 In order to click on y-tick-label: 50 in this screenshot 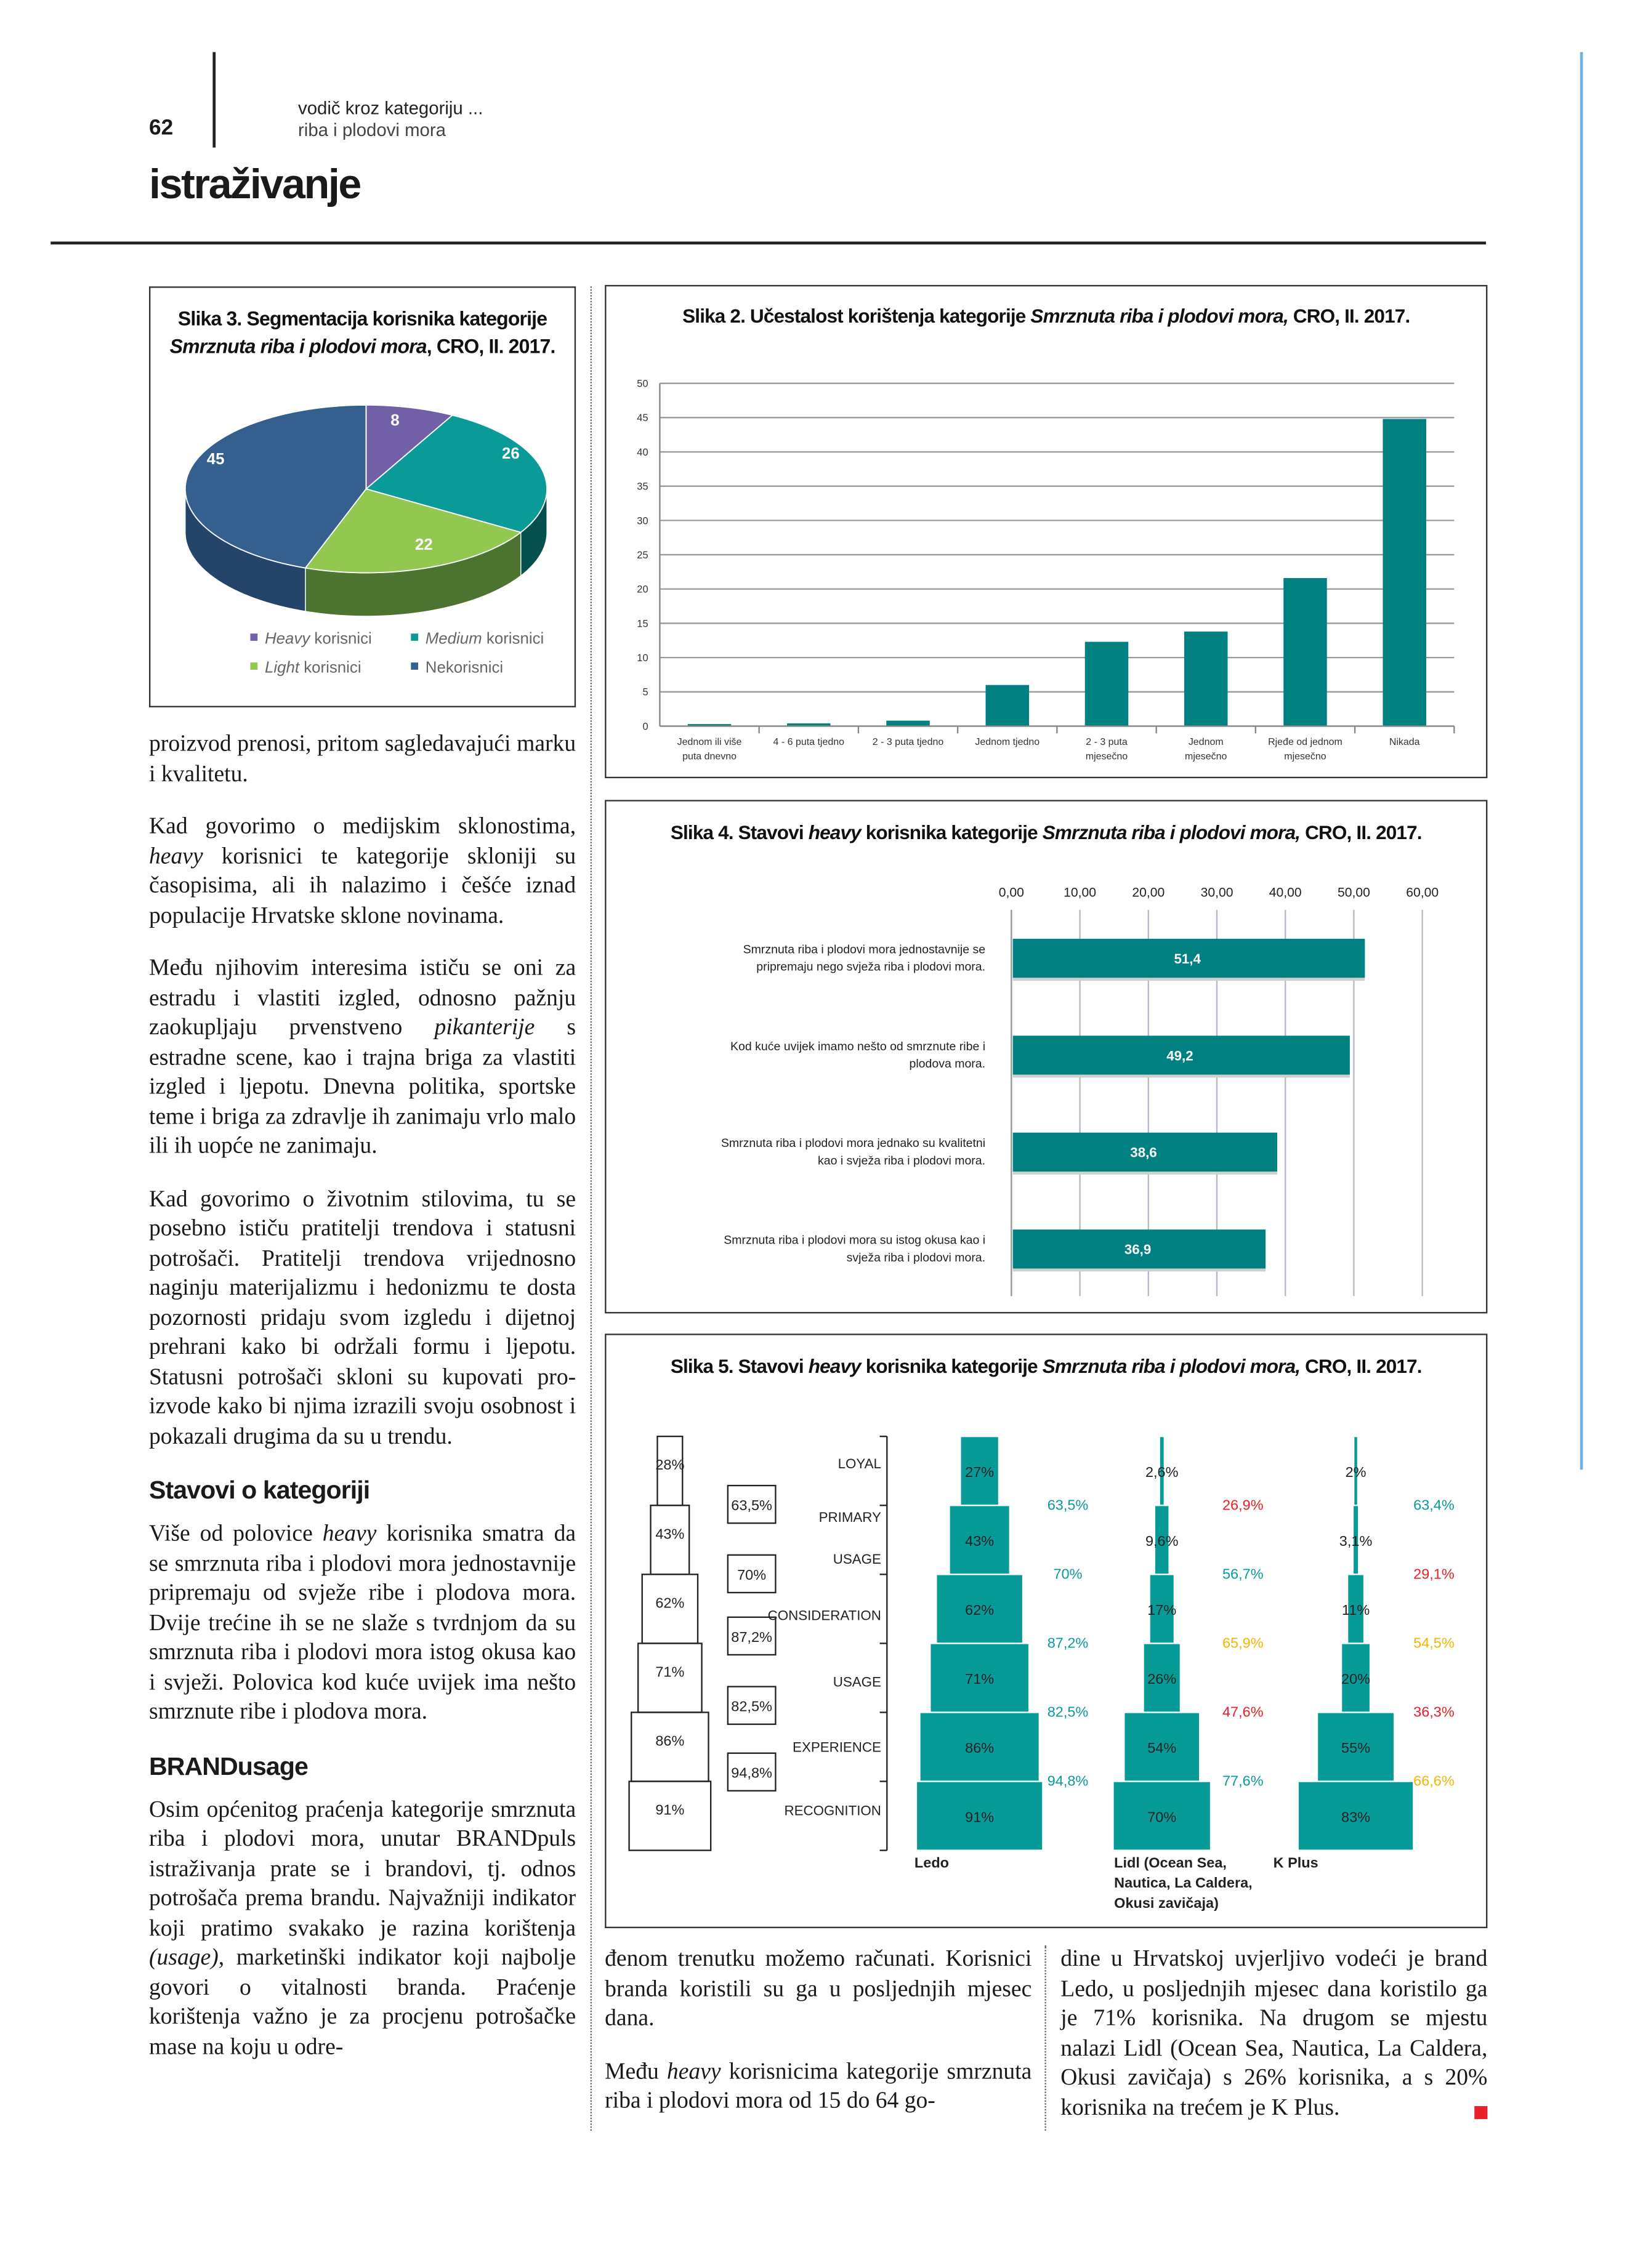, I will do `click(642, 385)`.